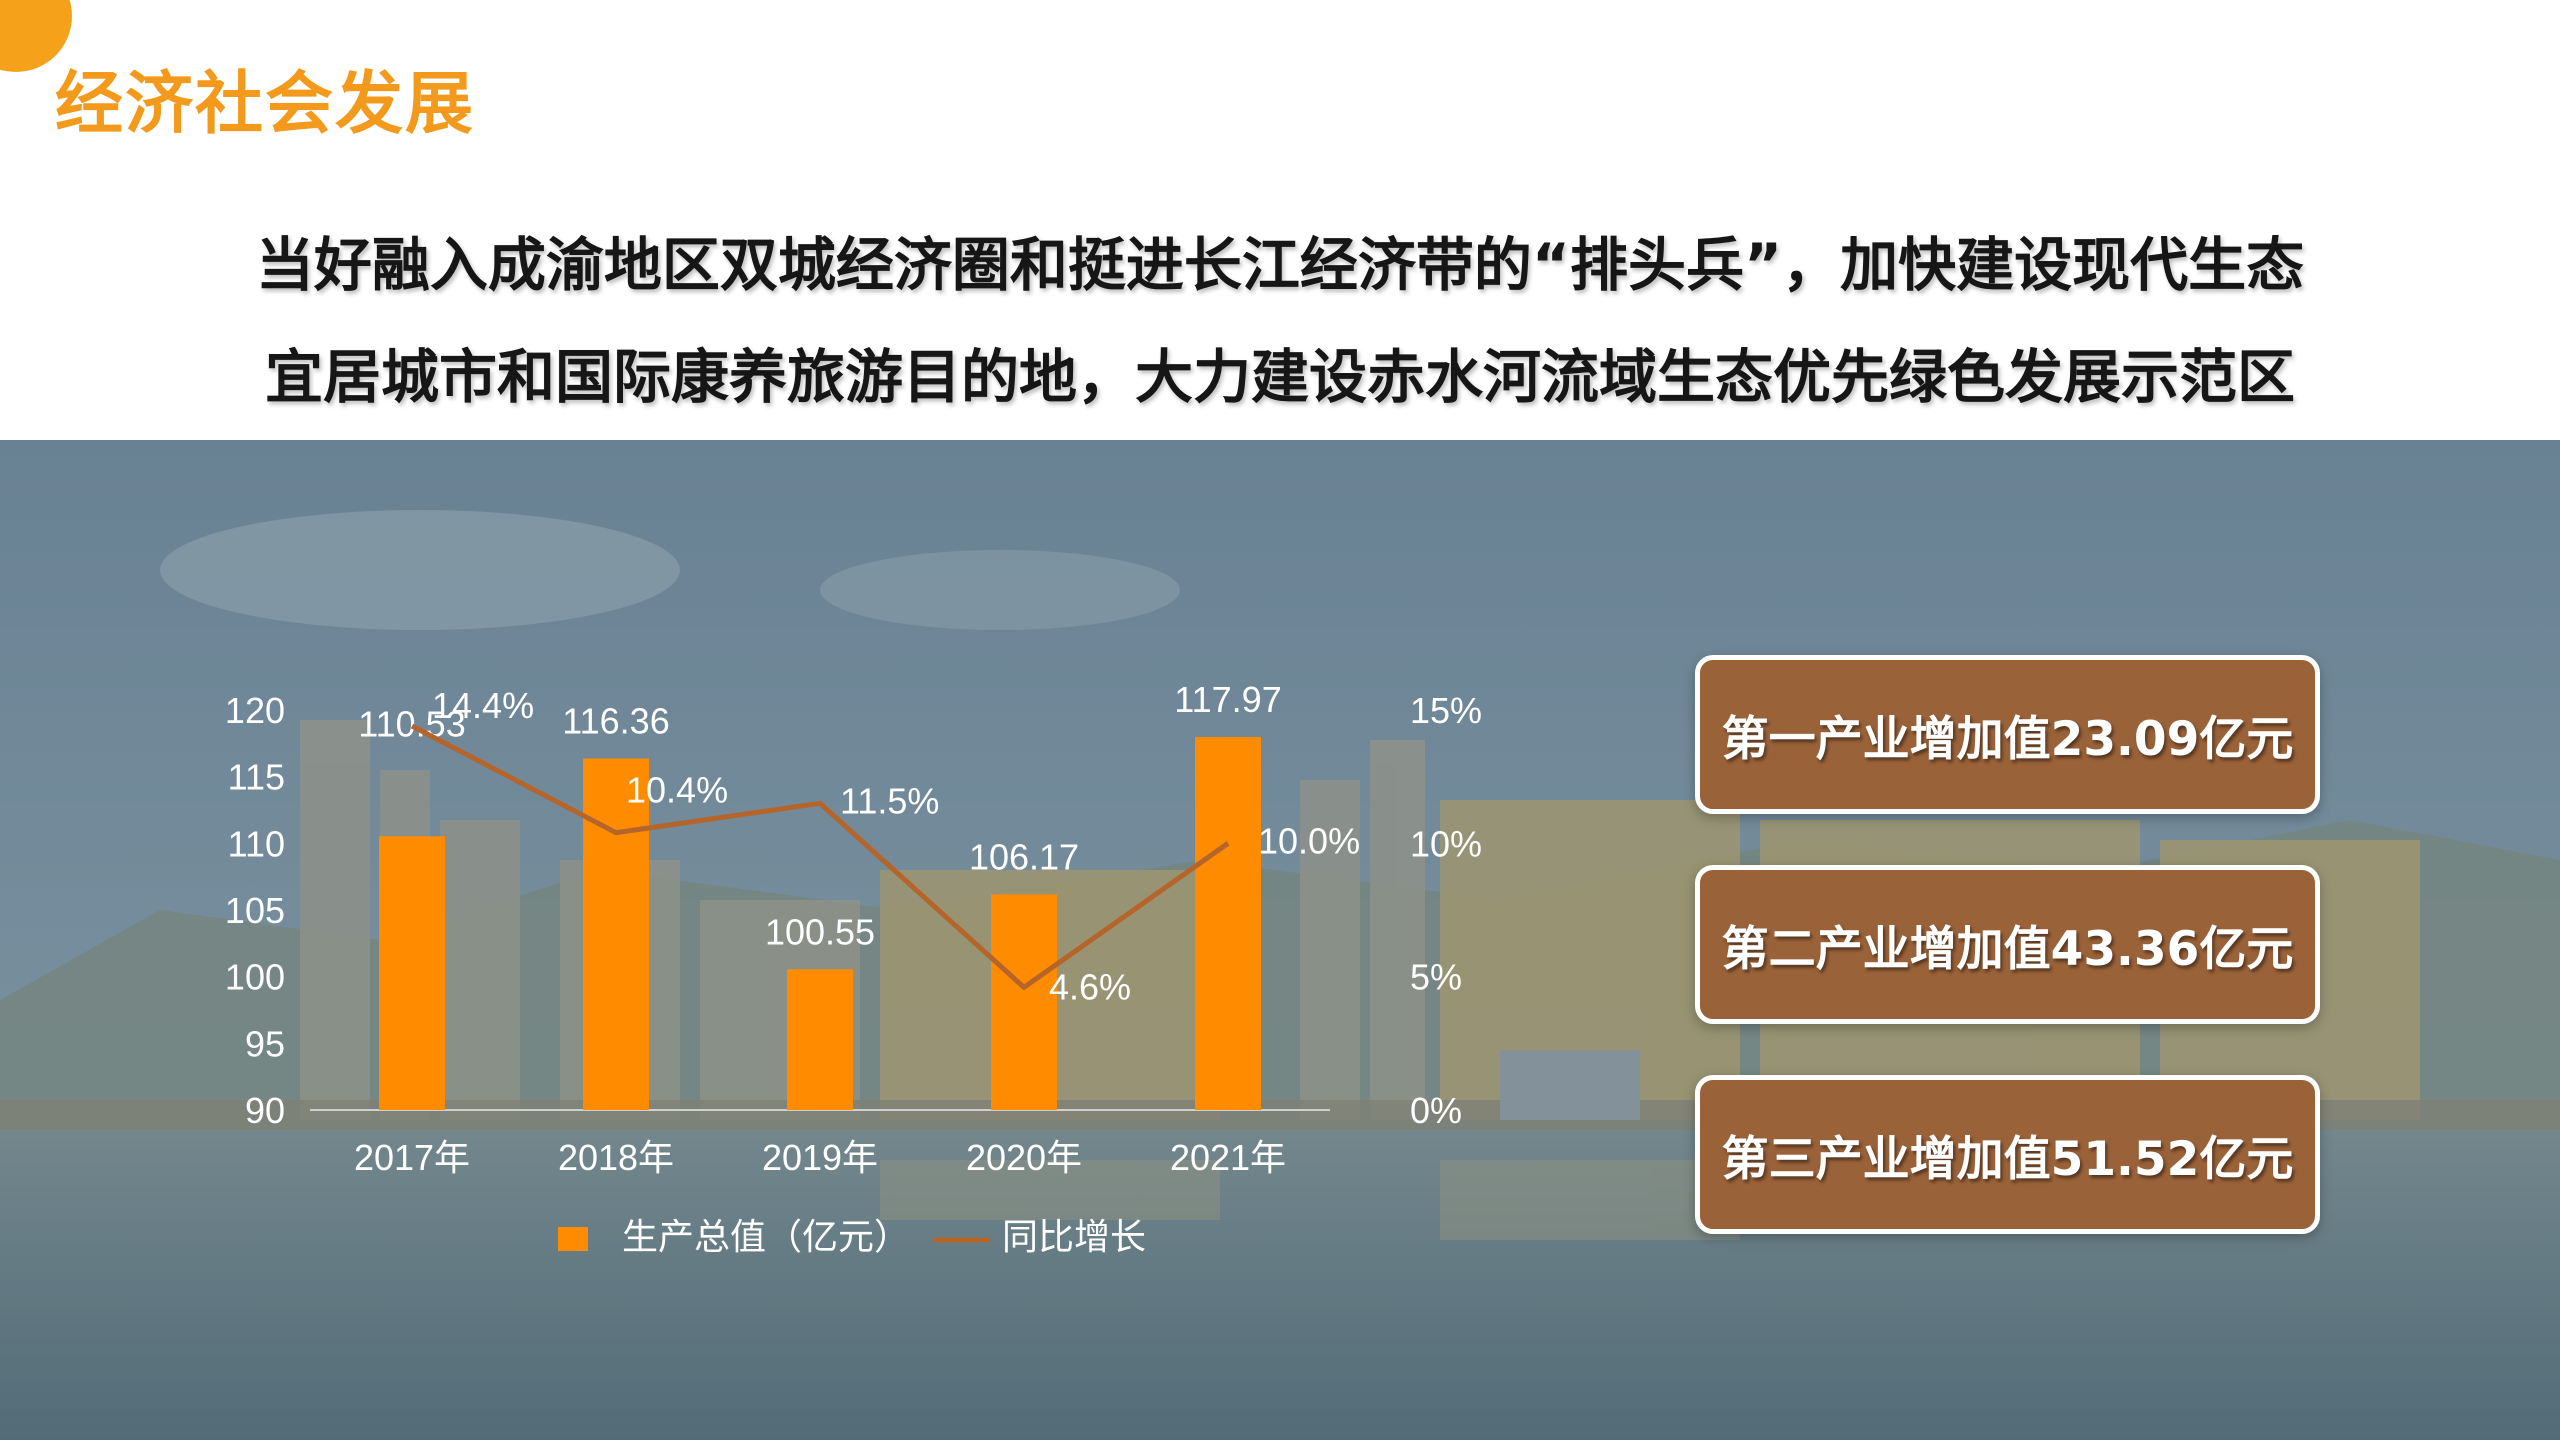 This screenshot has height=1440, width=2560. What do you see at coordinates (1228, 1157) in the screenshot?
I see `x-axis-tick: 2021年` at bounding box center [1228, 1157].